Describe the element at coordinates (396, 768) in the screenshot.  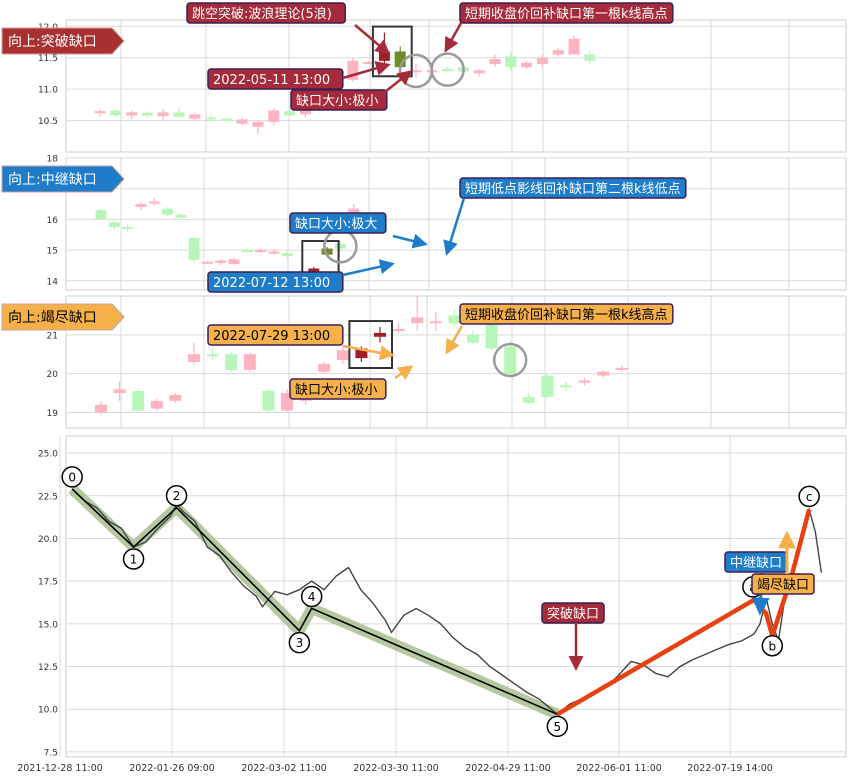
I see `x-tick-label: 2022-03-30 11:00` at that location.